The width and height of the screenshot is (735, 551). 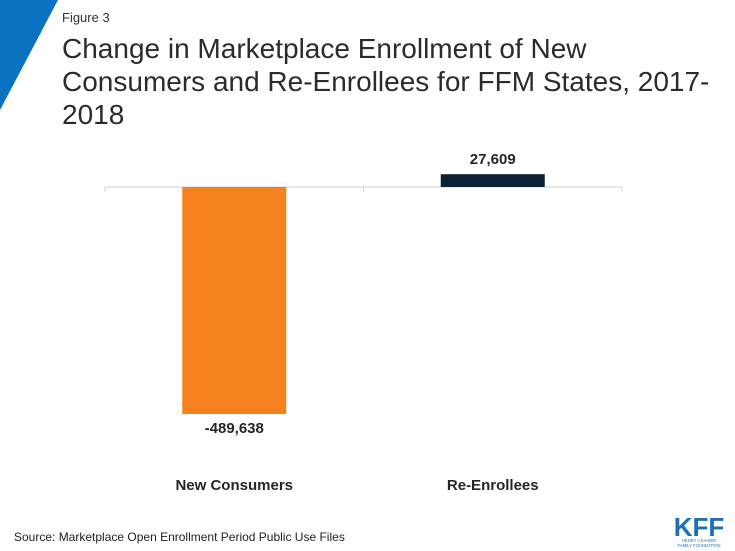 I want to click on figure-label: Figure 3, so click(x=86, y=17).